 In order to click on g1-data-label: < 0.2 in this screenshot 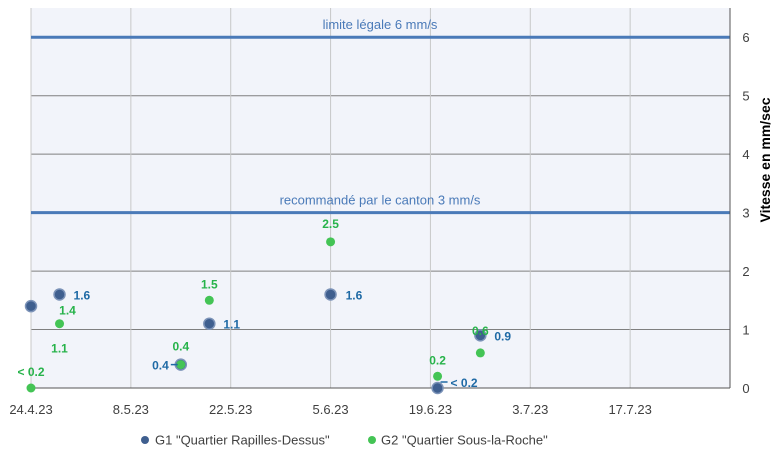, I will do `click(464, 383)`.